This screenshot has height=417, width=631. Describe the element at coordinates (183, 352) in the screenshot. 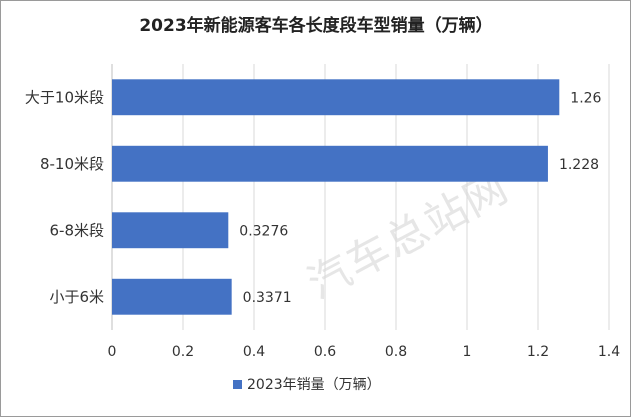

I see `x-tick-label: 0.2` at that location.